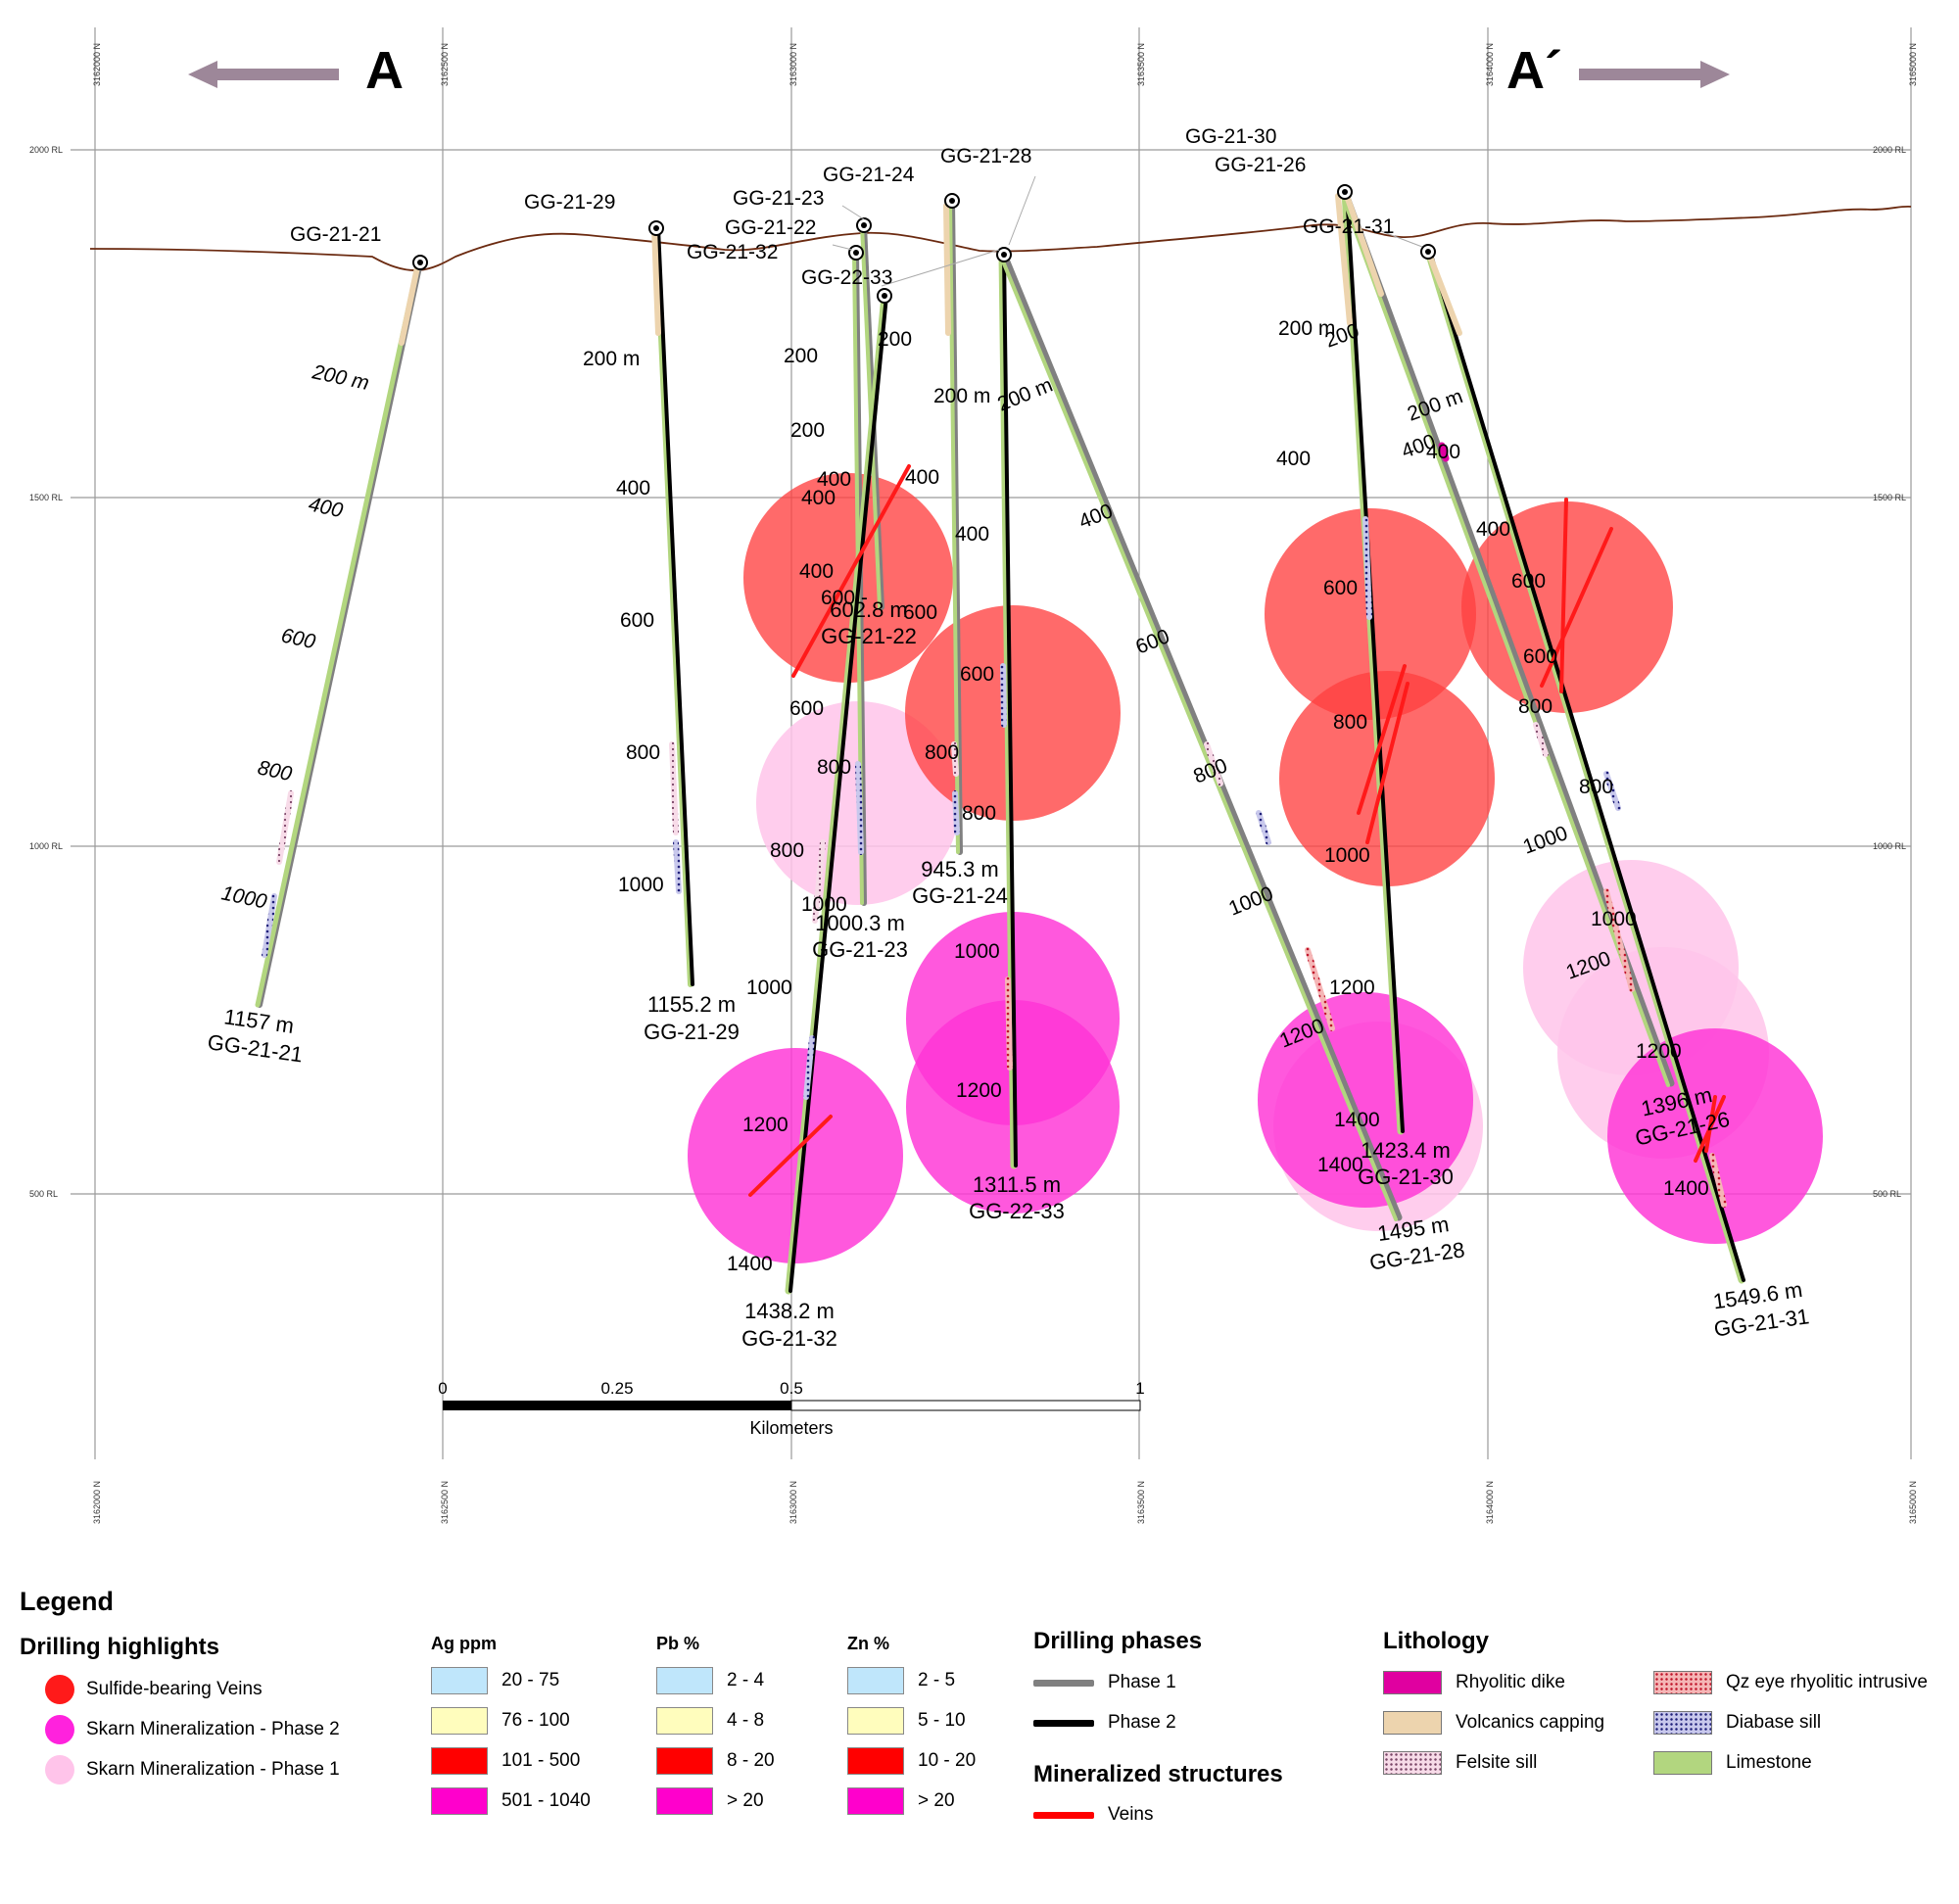  I want to click on depth-label: 200, so click(895, 339).